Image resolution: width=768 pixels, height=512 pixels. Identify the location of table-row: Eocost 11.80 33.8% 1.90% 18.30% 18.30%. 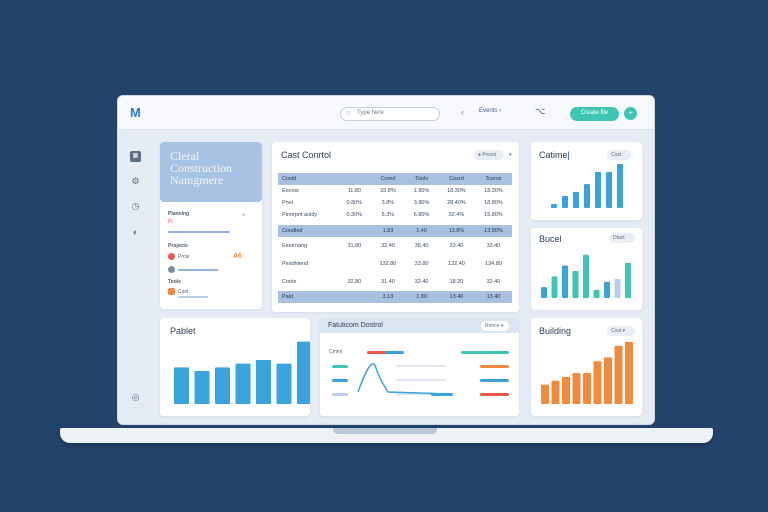
(395, 191).